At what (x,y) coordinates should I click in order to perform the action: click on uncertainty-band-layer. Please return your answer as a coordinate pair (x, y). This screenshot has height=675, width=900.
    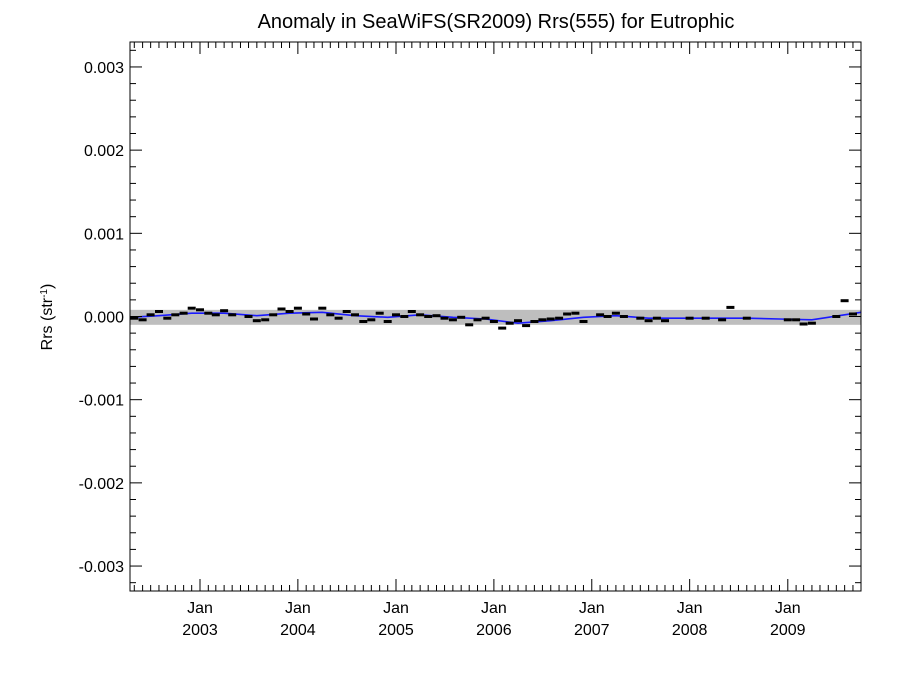
    Looking at the image, I should click on (495, 317).